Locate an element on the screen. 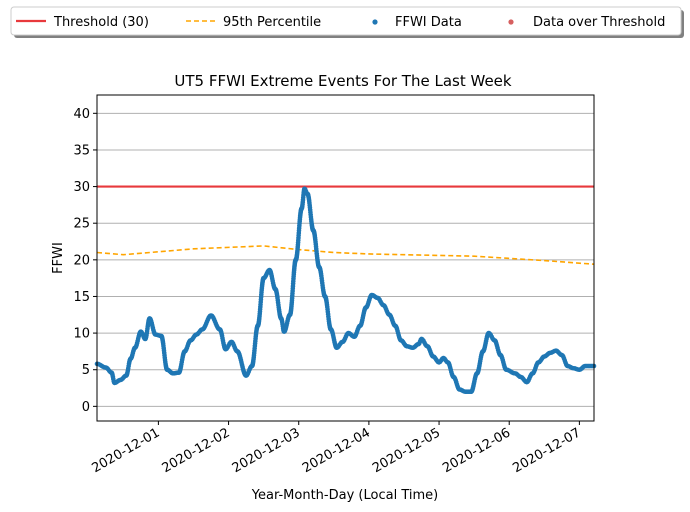 The height and width of the screenshot is (512, 690). y-tick-label: 40 is located at coordinates (81, 114).